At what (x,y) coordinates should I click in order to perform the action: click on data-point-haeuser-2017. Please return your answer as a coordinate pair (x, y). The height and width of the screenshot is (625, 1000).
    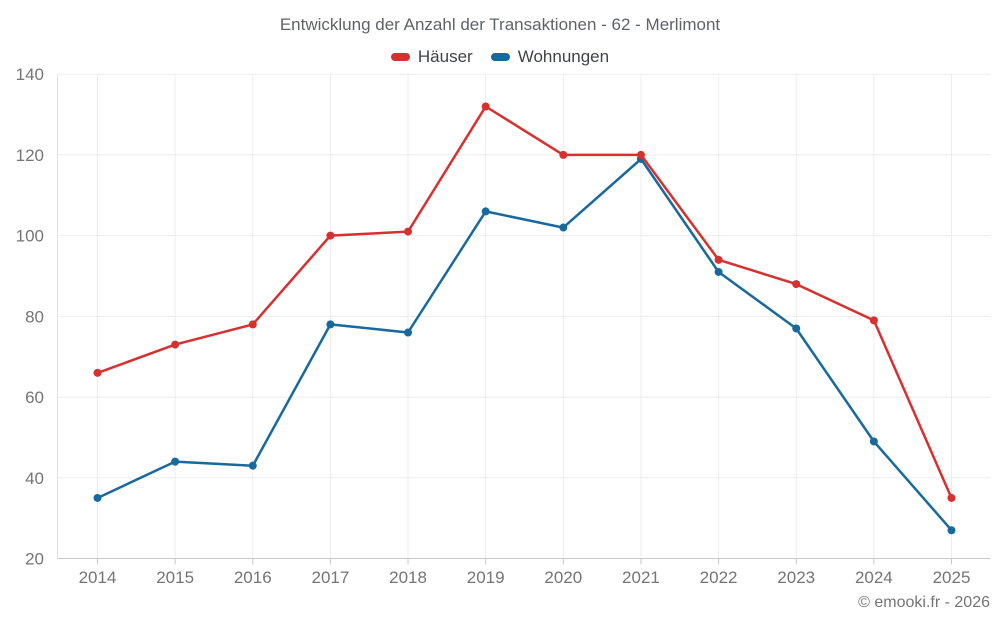
    Looking at the image, I should click on (330, 235).